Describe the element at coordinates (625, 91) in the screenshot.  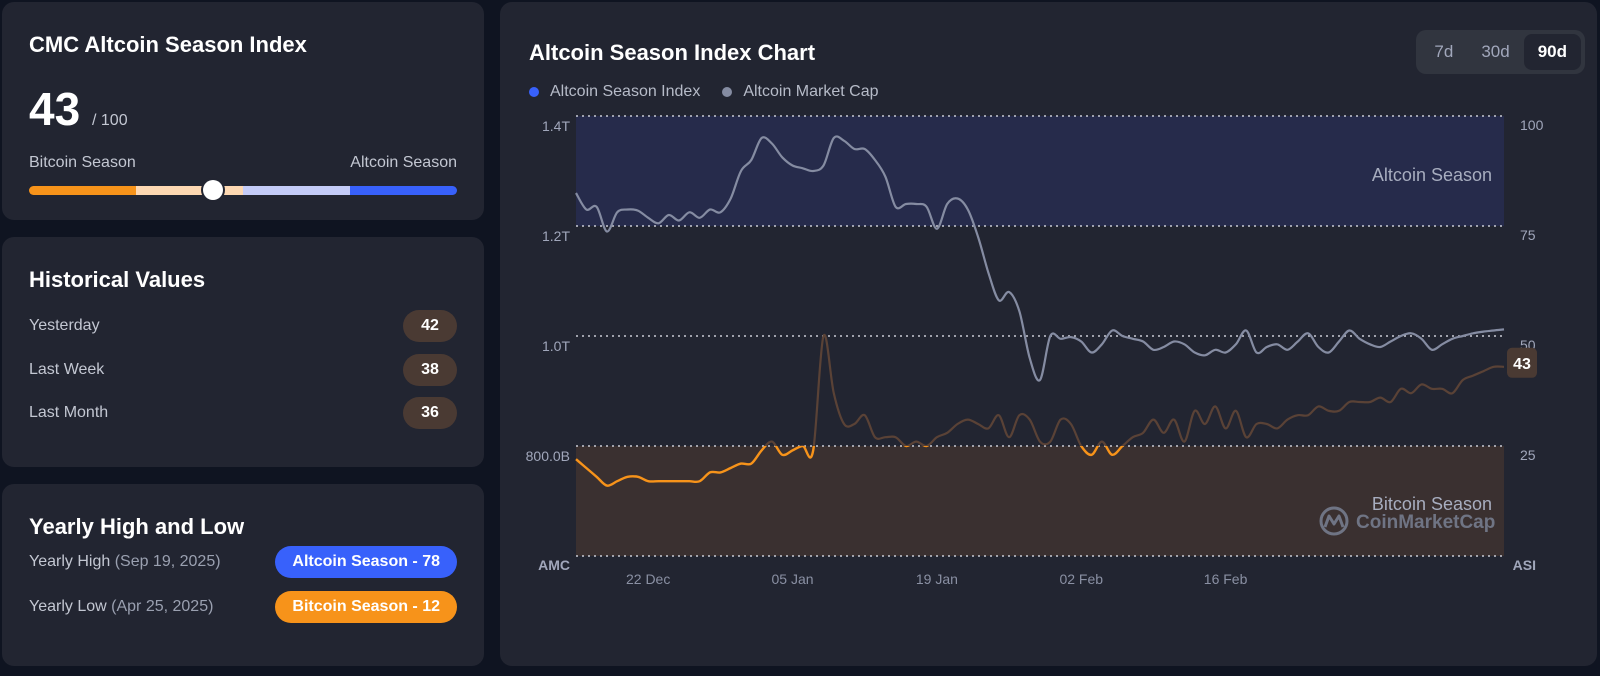
I see `legend-label: Altcoin Season Index` at that location.